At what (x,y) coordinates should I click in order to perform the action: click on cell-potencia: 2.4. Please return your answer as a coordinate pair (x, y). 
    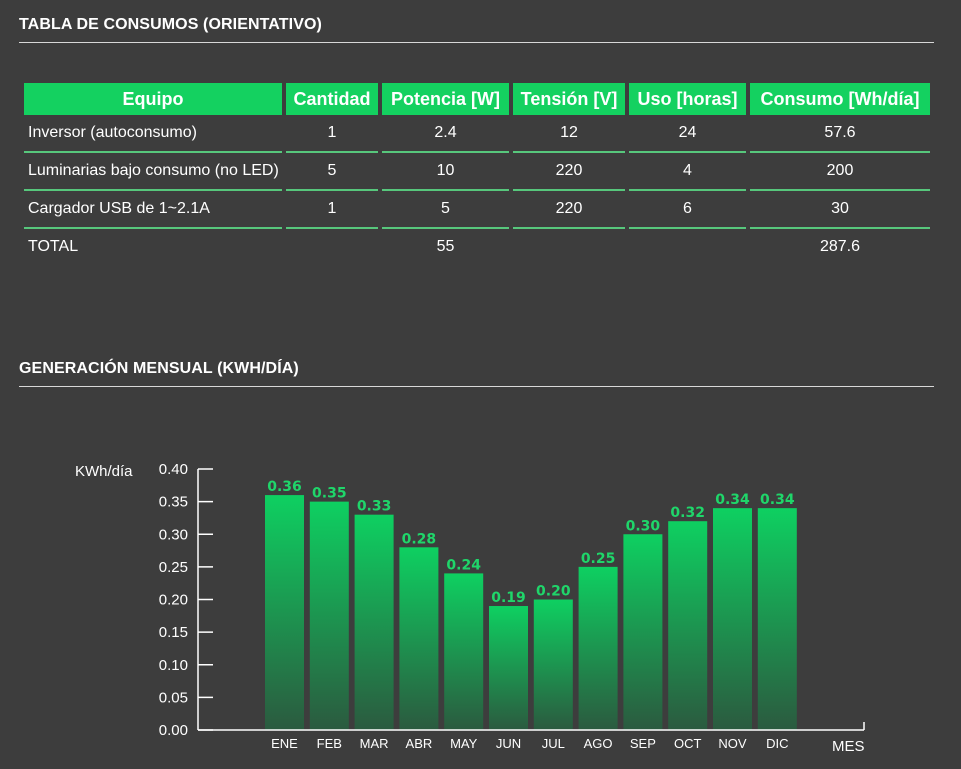
    Looking at the image, I should click on (445, 134).